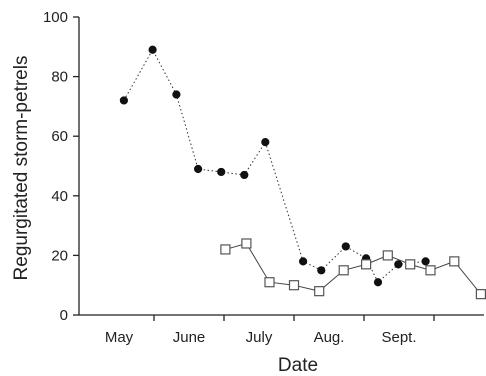 The image size is (486, 376). Describe the element at coordinates (55, 17) in the screenshot. I see `y-tick-label: 100` at that location.